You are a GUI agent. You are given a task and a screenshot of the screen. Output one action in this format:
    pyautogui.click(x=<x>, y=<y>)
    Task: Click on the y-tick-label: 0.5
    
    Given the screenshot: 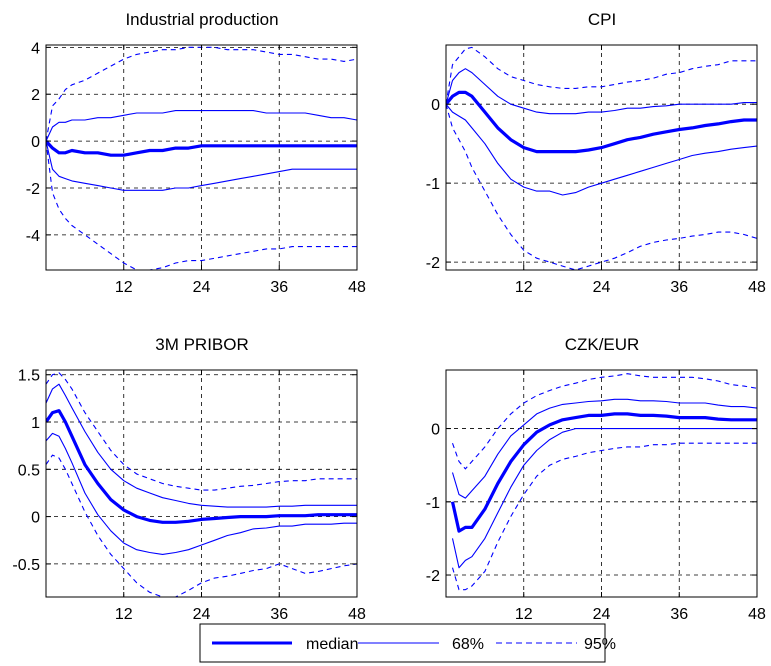 What is the action you would take?
    pyautogui.click(x=29, y=470)
    